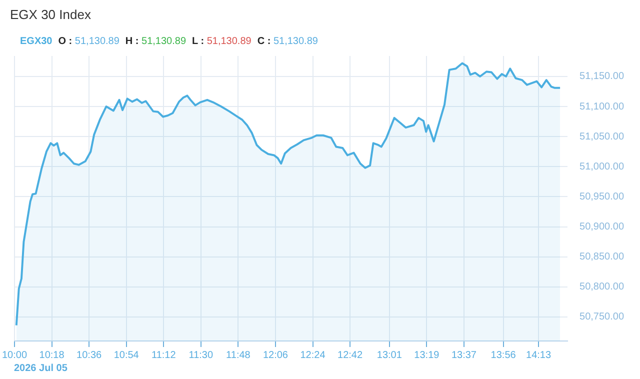 The image size is (640, 379). Describe the element at coordinates (389, 355) in the screenshot. I see `x-tick-label: 13:01` at that location.